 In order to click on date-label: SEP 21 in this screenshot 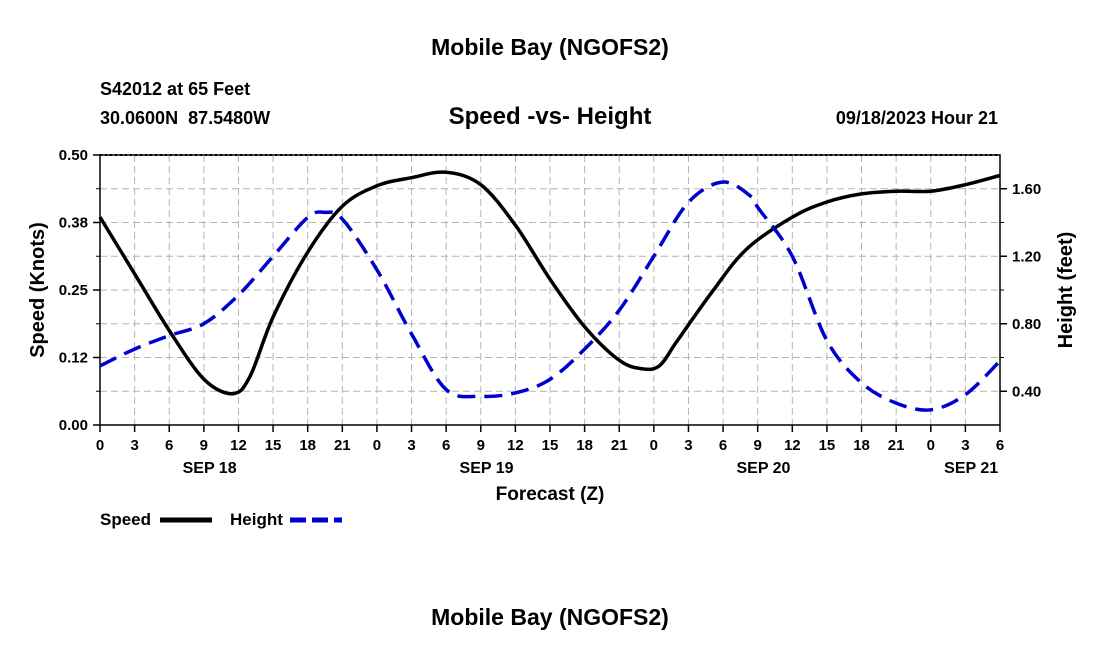, I will do `click(971, 468)`.